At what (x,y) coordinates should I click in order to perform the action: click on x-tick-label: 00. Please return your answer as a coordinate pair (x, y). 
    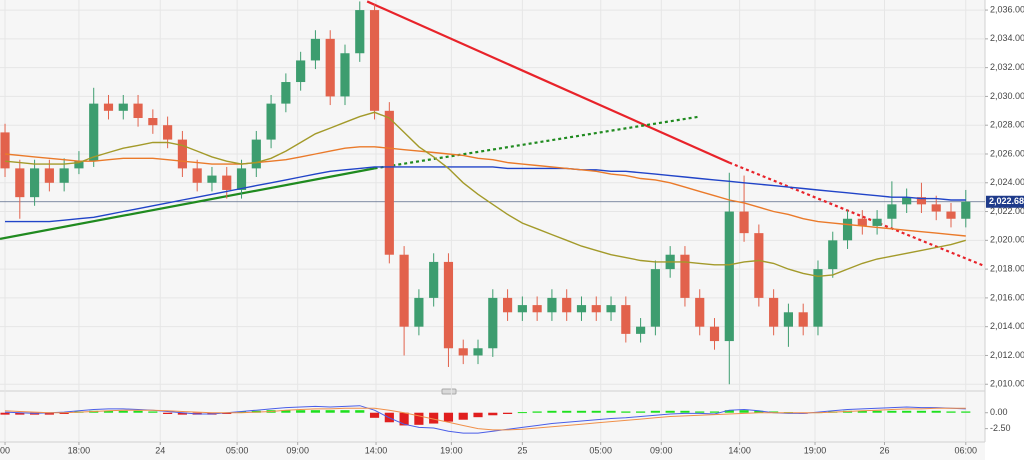
    Looking at the image, I should click on (5, 450).